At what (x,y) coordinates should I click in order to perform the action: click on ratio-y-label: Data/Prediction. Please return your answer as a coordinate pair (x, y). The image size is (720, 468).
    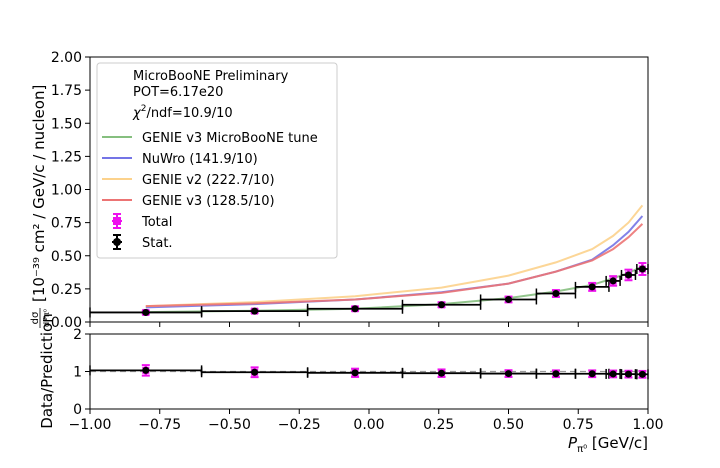
    Looking at the image, I should click on (47, 370).